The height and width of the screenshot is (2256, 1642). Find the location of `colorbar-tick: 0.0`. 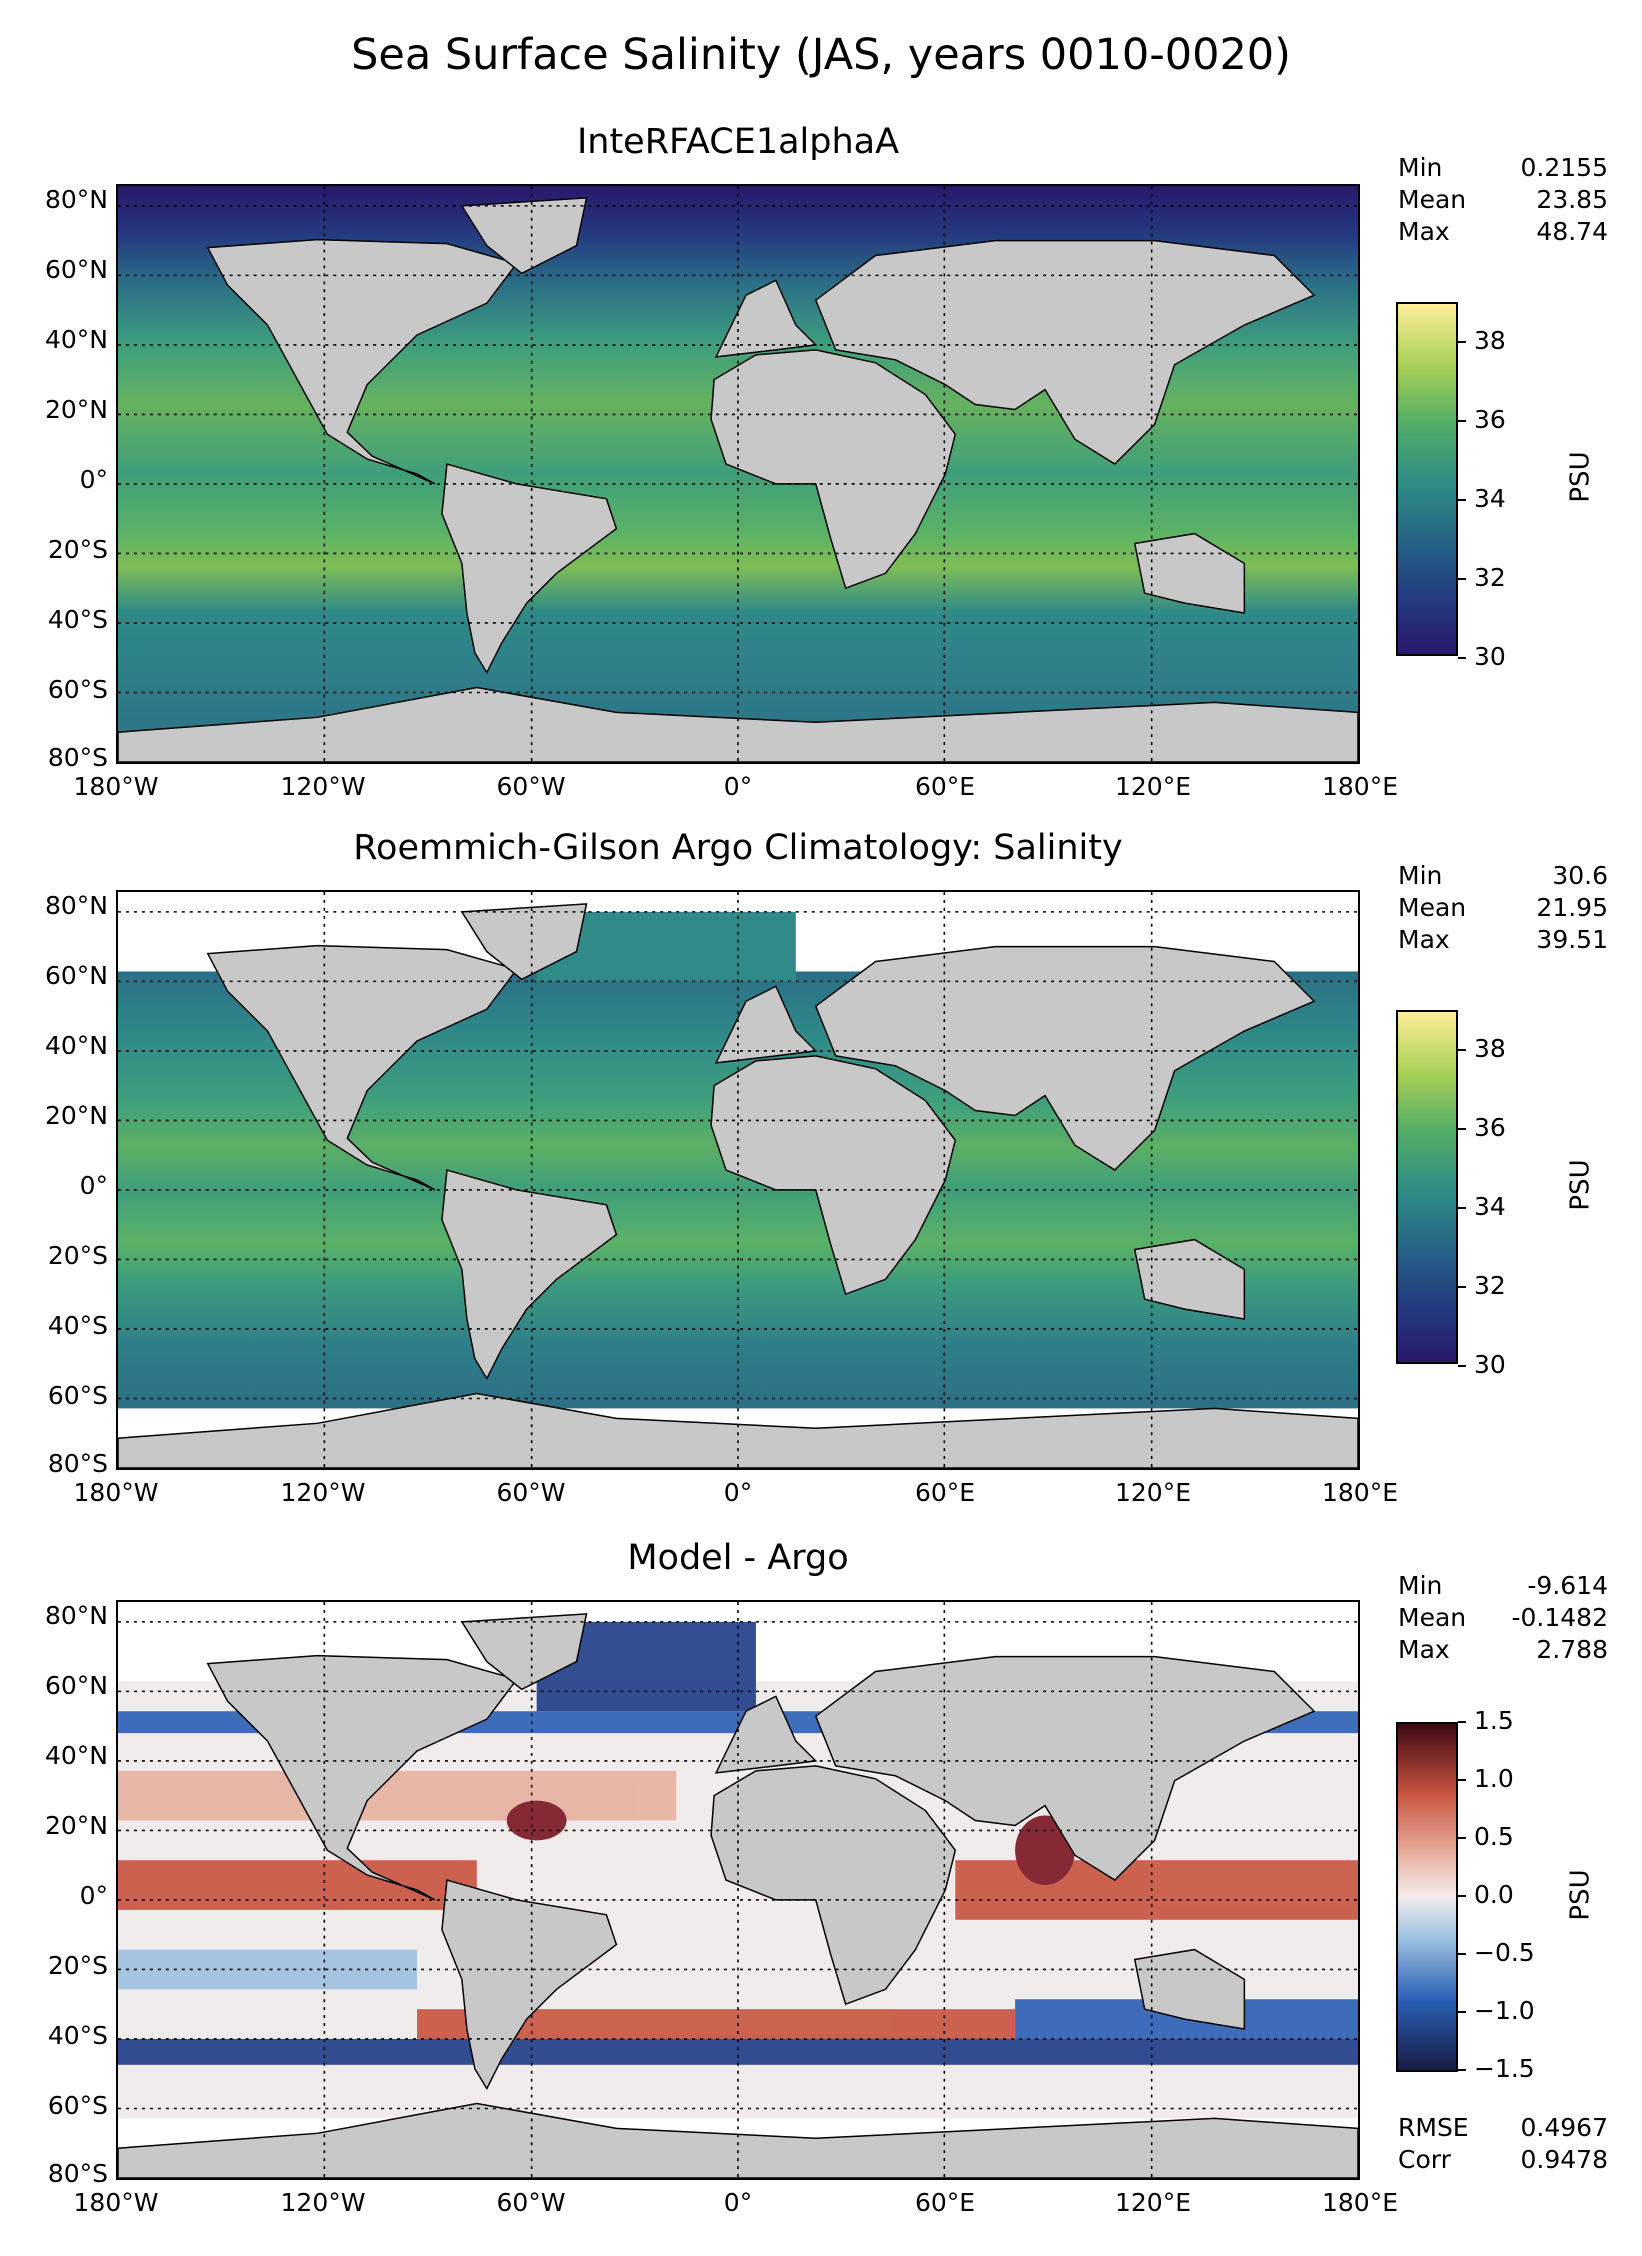

colorbar-tick: 0.0 is located at coordinates (1486, 1894).